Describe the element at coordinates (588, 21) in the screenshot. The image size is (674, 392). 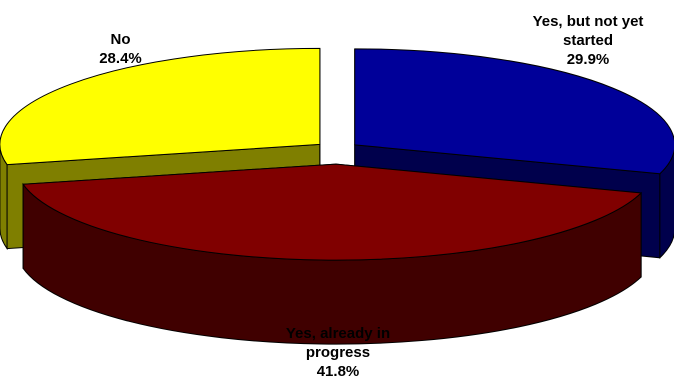
I see `slice-label-not-started-line-1: Yes, but not yet` at that location.